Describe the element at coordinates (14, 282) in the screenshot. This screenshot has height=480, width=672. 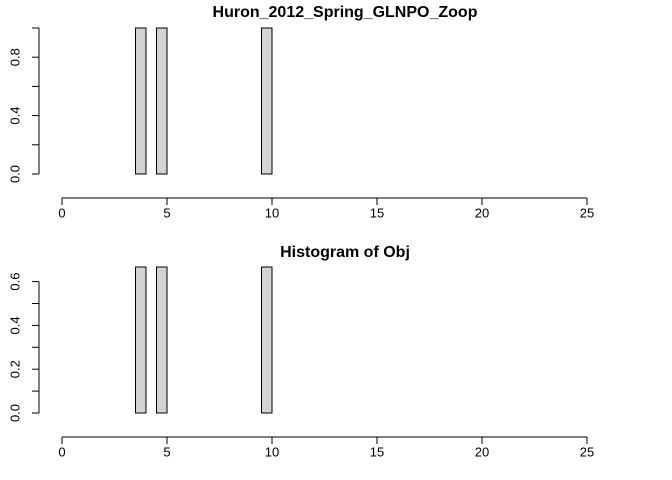
I see `y-tick-label: 0.6` at that location.